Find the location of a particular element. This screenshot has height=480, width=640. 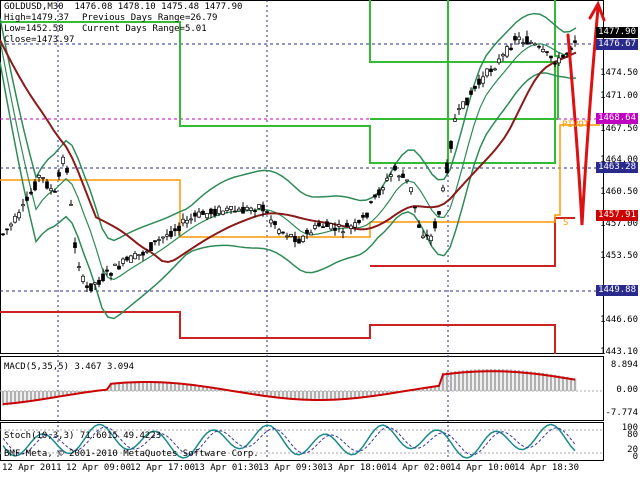

price-tick: 1453.50 is located at coordinates (619, 256).